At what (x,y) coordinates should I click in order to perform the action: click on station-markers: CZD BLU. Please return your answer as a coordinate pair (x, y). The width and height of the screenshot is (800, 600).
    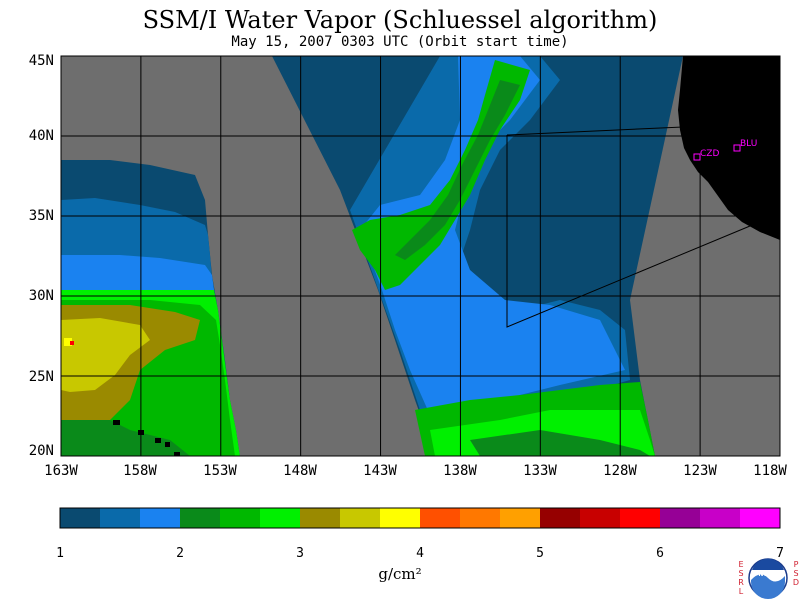
    Looking at the image, I should click on (725, 150).